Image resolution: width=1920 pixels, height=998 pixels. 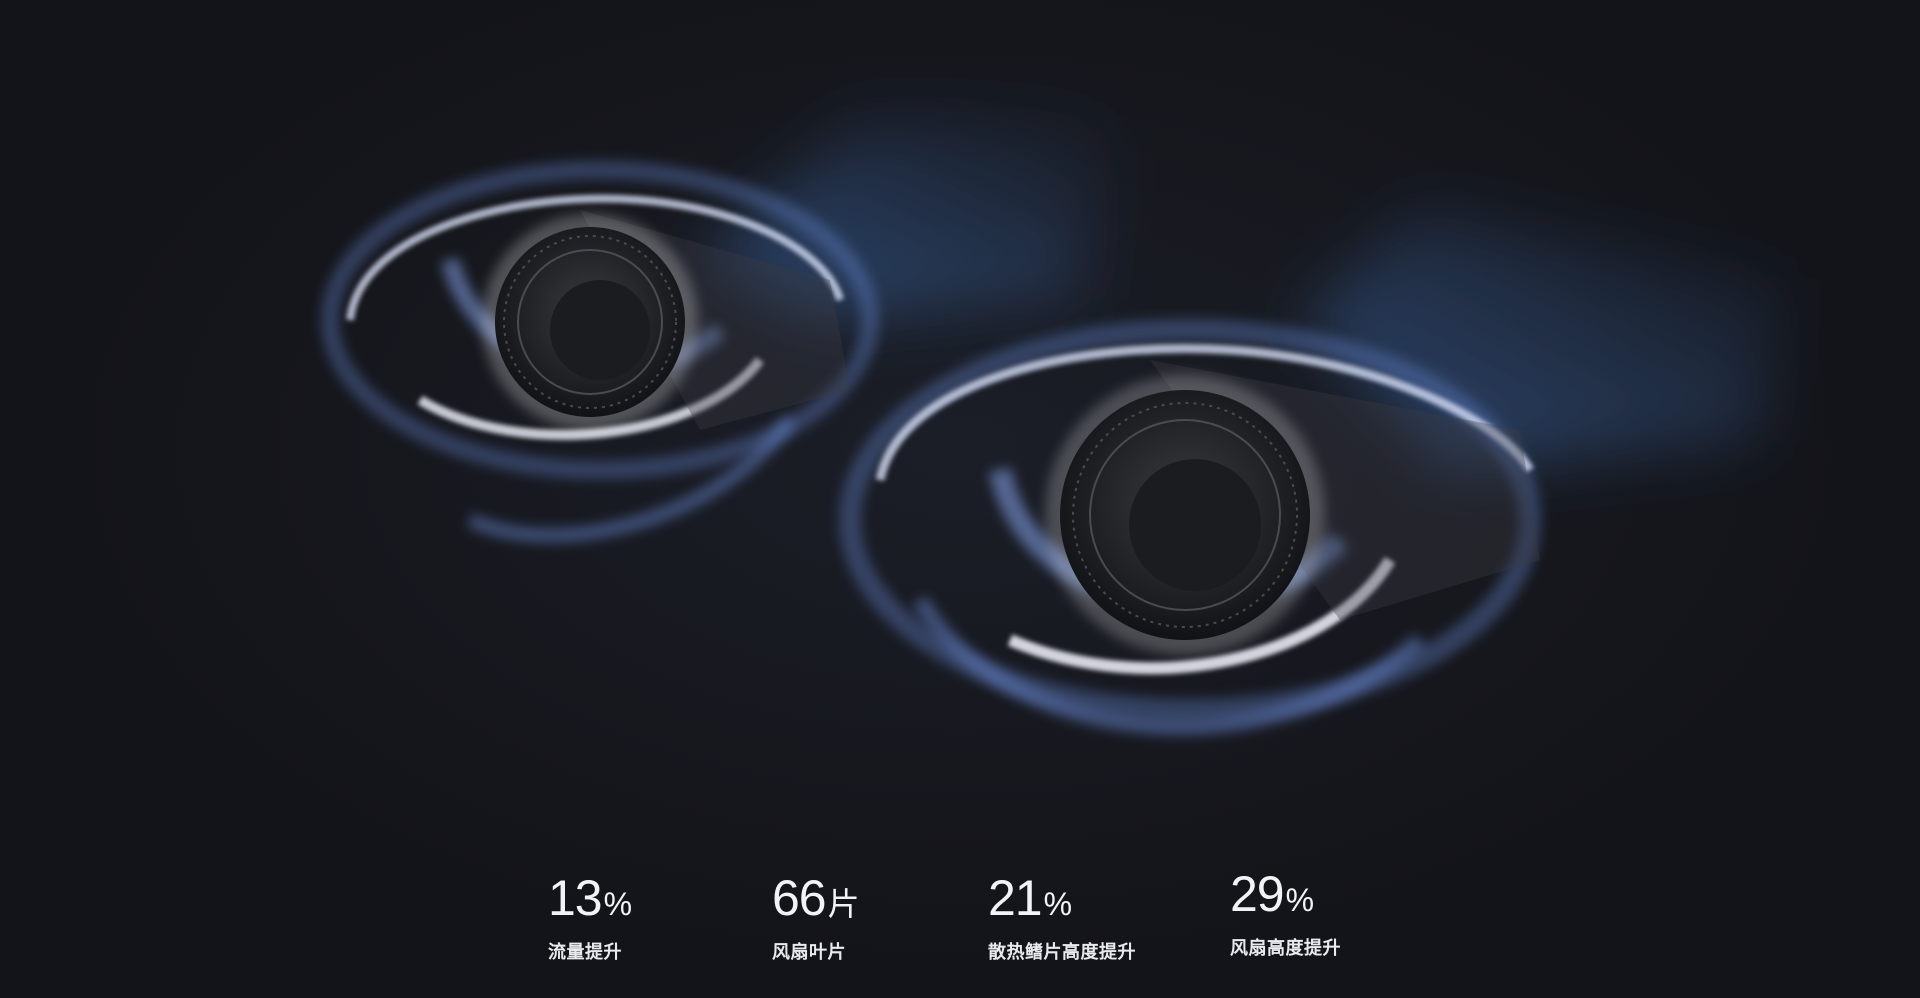 I want to click on stat-fin-height: 21% 散热鳍片高度提升, so click(x=1062, y=917).